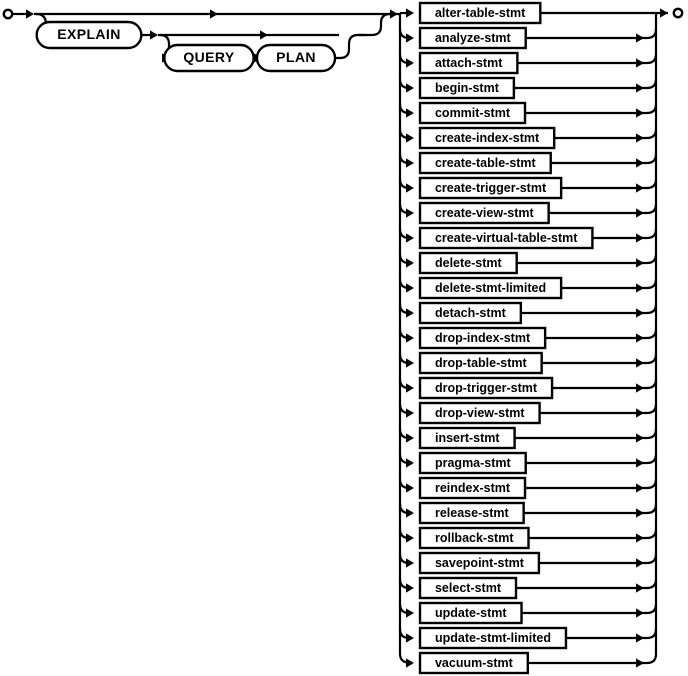 This screenshot has height=676, width=688. I want to click on nonterminal-box-vacuum-stmt, so click(473, 663).